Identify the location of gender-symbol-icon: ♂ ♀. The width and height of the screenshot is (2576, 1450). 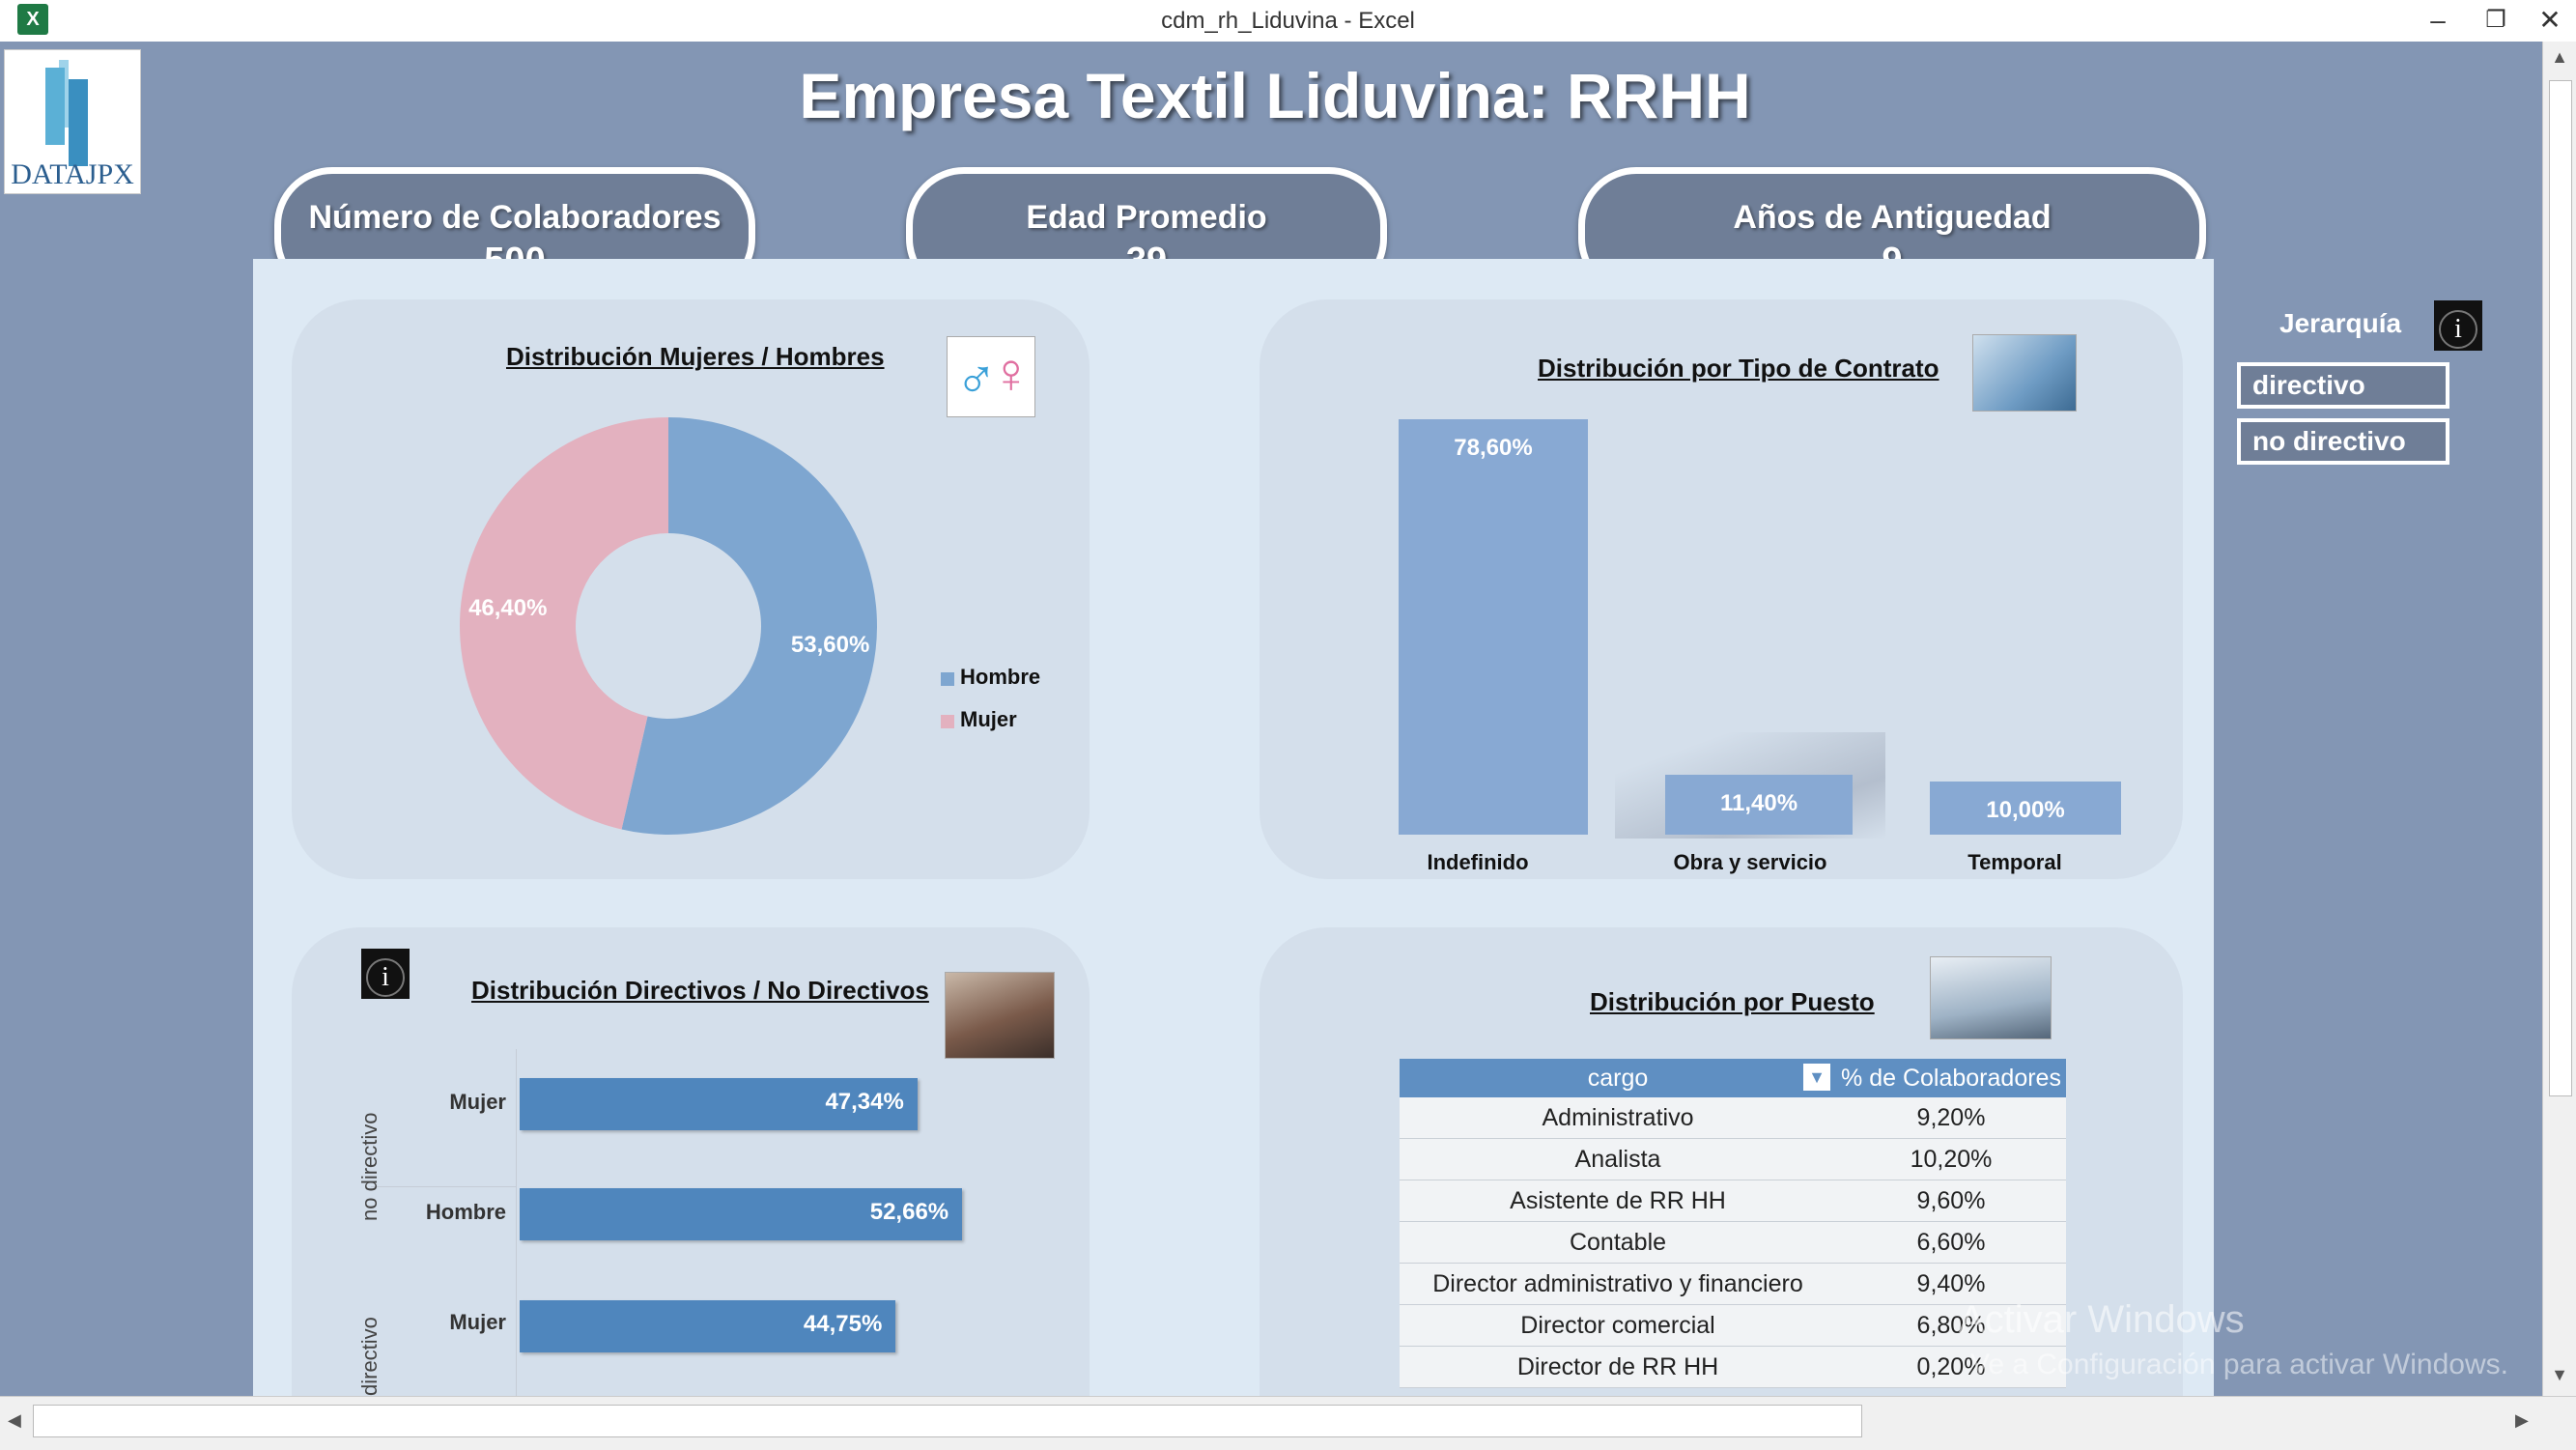
(991, 377).